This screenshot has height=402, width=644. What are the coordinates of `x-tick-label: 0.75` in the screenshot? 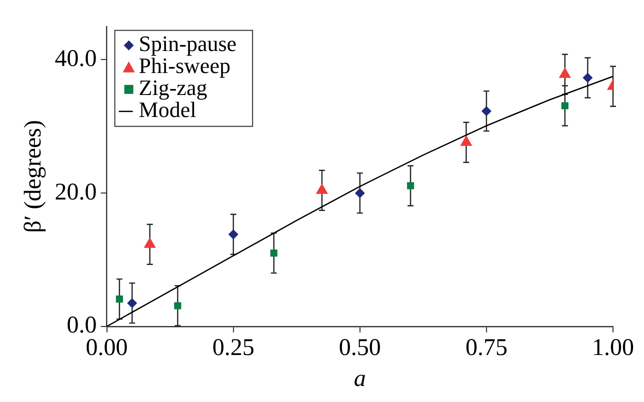 It's located at (486, 348).